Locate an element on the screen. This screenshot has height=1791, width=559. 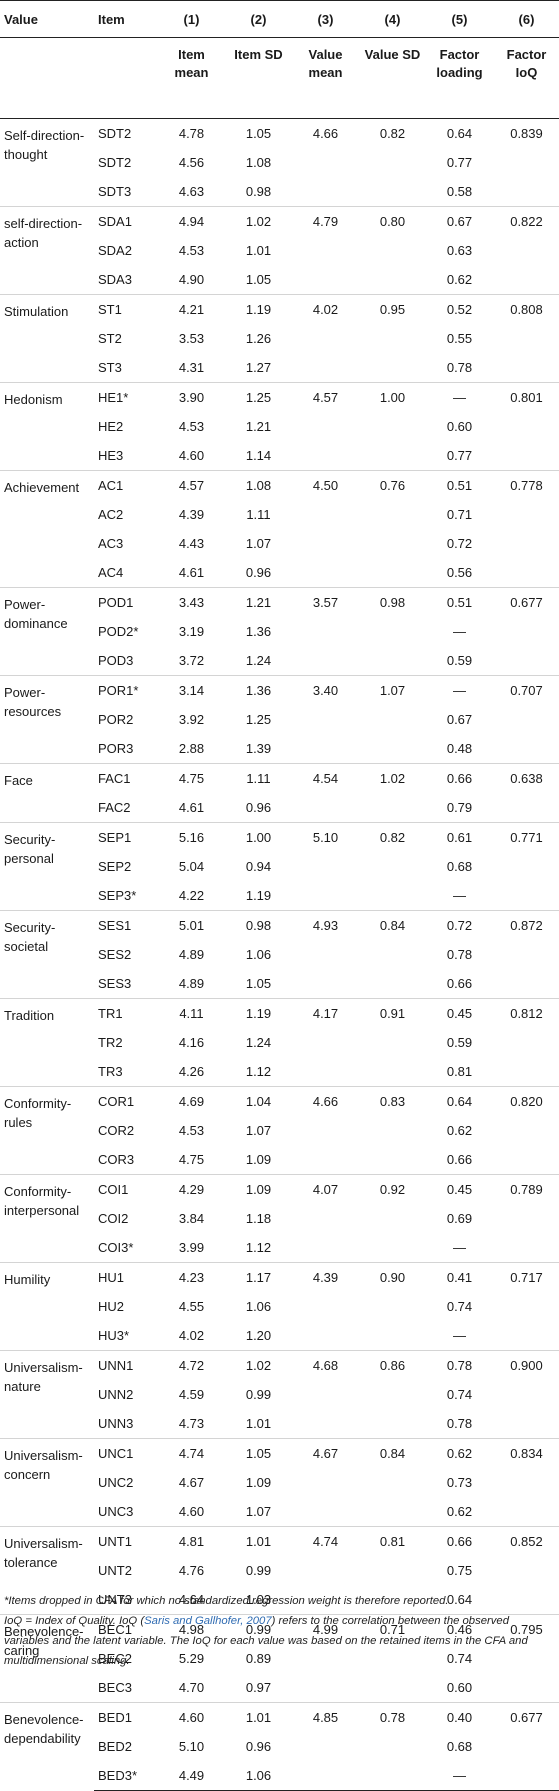
item-mean: 3.84 is located at coordinates (191, 1218).